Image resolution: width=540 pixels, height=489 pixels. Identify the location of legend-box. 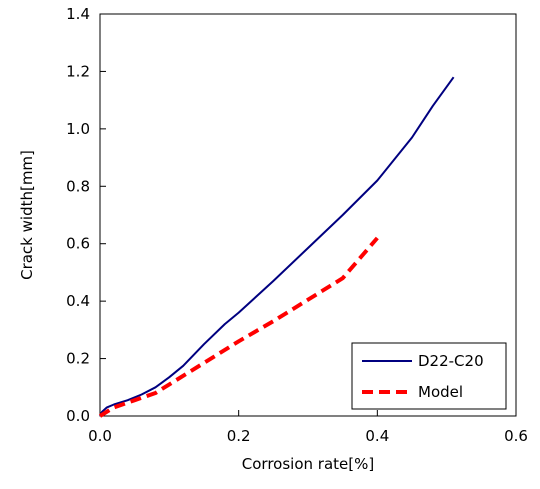
(429, 376).